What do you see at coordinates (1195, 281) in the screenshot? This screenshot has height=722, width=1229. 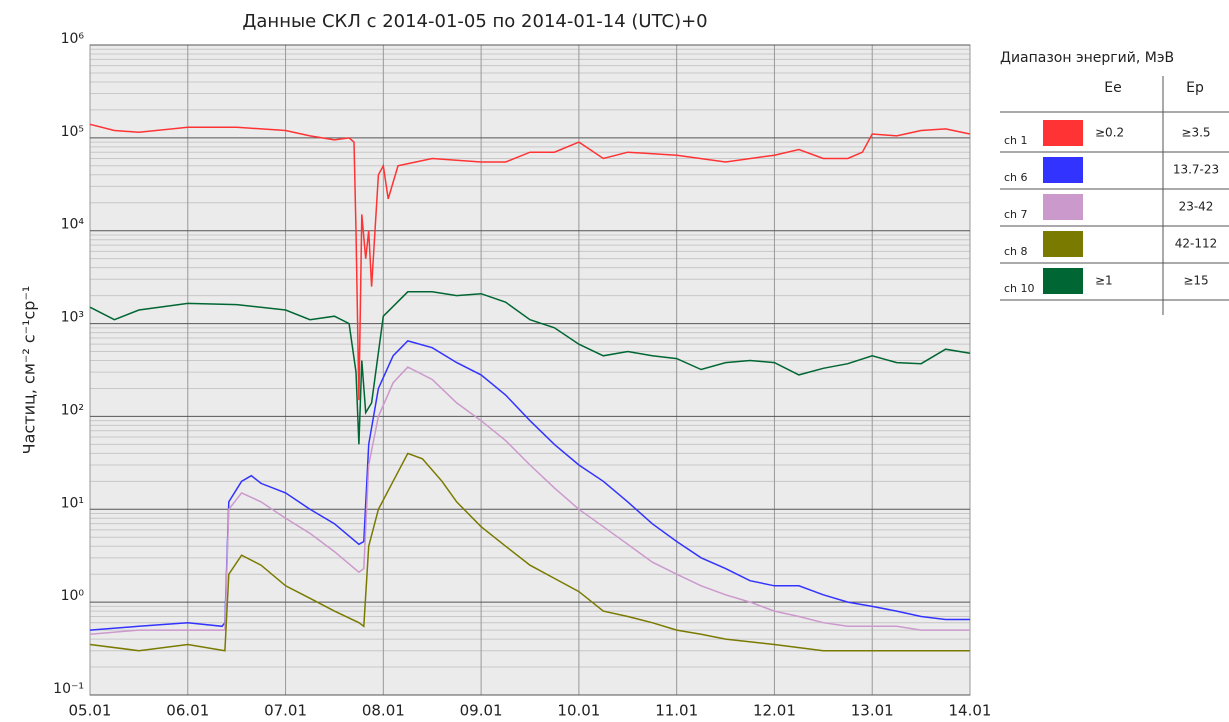 I see `legend-ep: ≥15` at bounding box center [1195, 281].